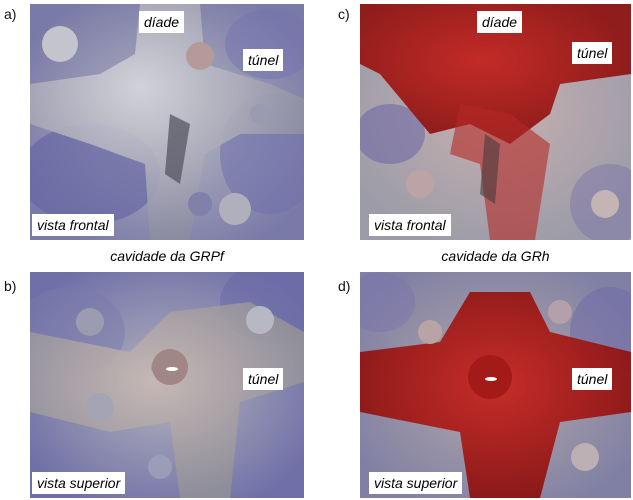 Image resolution: width=633 pixels, height=500 pixels. What do you see at coordinates (495, 256) in the screenshot?
I see `caption-grh: cavidade da GRh` at bounding box center [495, 256].